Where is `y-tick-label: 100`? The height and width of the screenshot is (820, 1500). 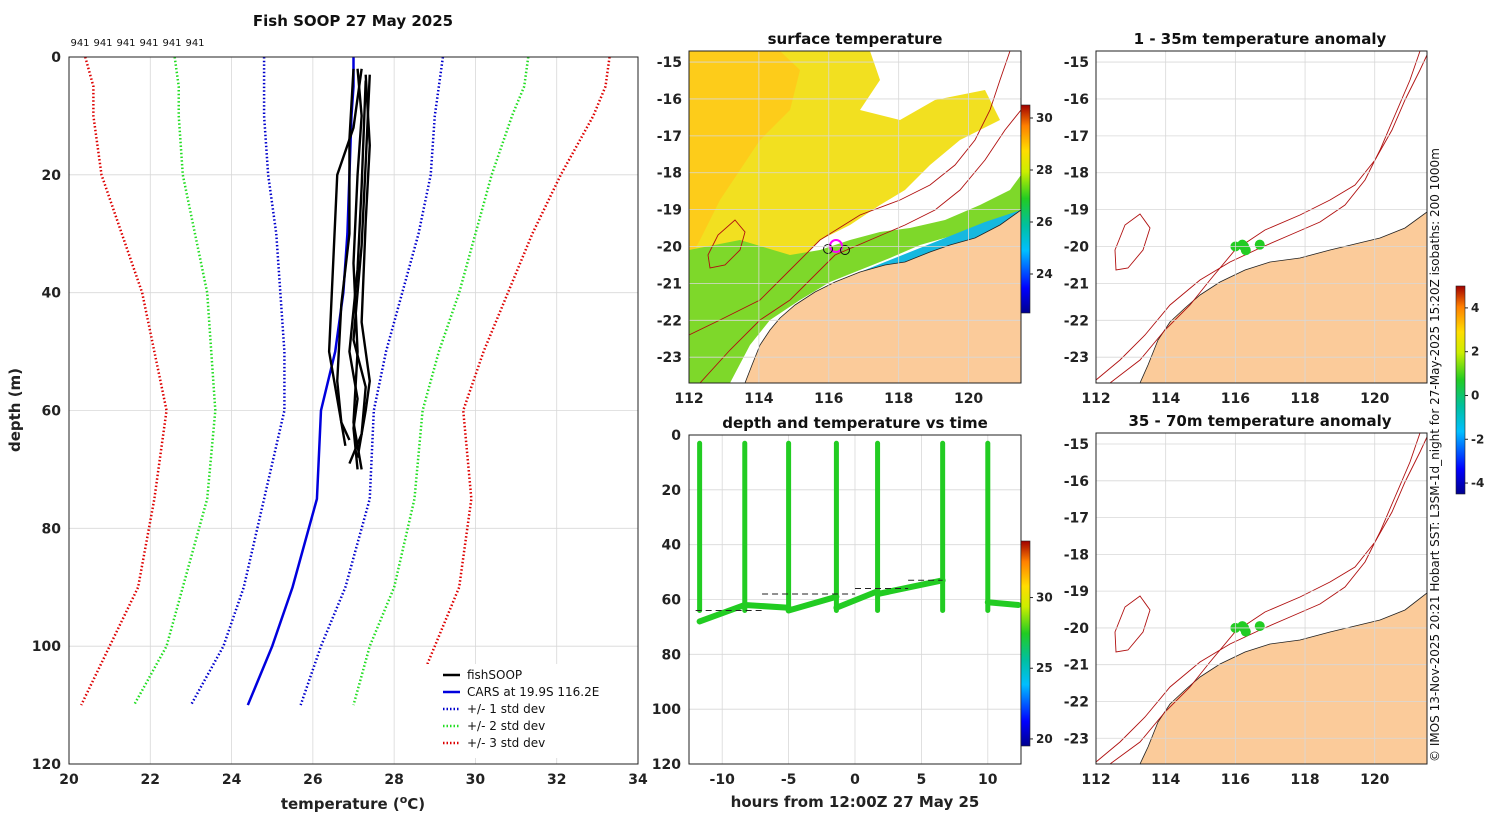
y-tick-label: 100 is located at coordinates (46, 647).